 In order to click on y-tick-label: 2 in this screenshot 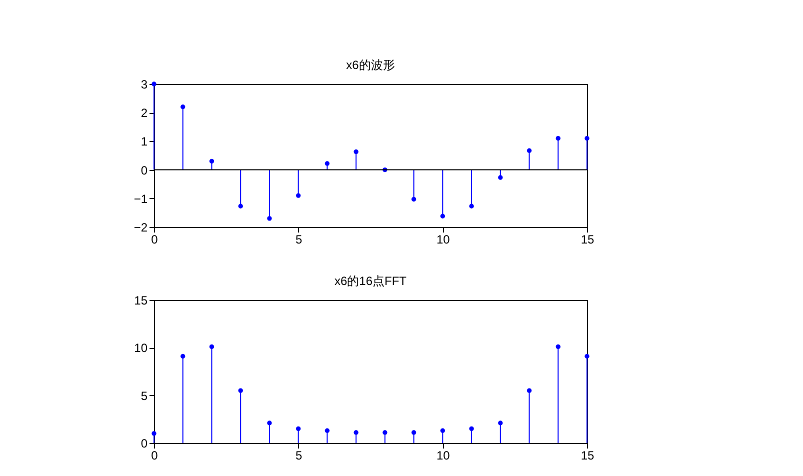, I will do `click(144, 113)`.